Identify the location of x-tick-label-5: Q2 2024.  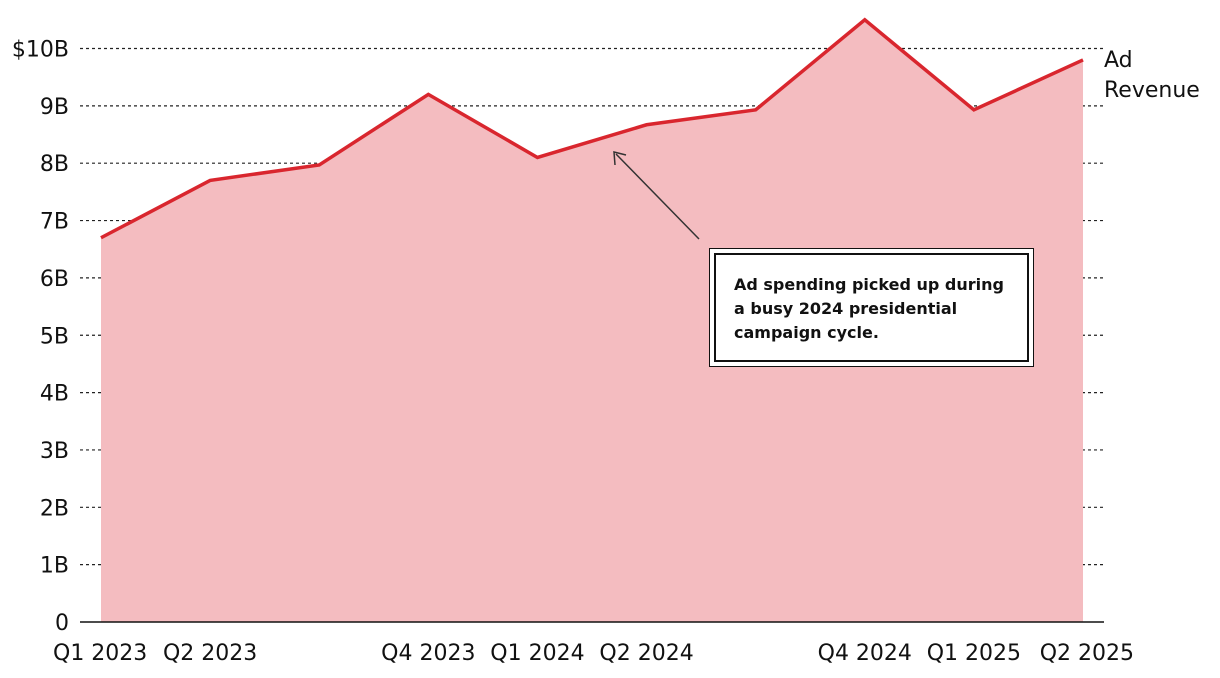
(646, 653).